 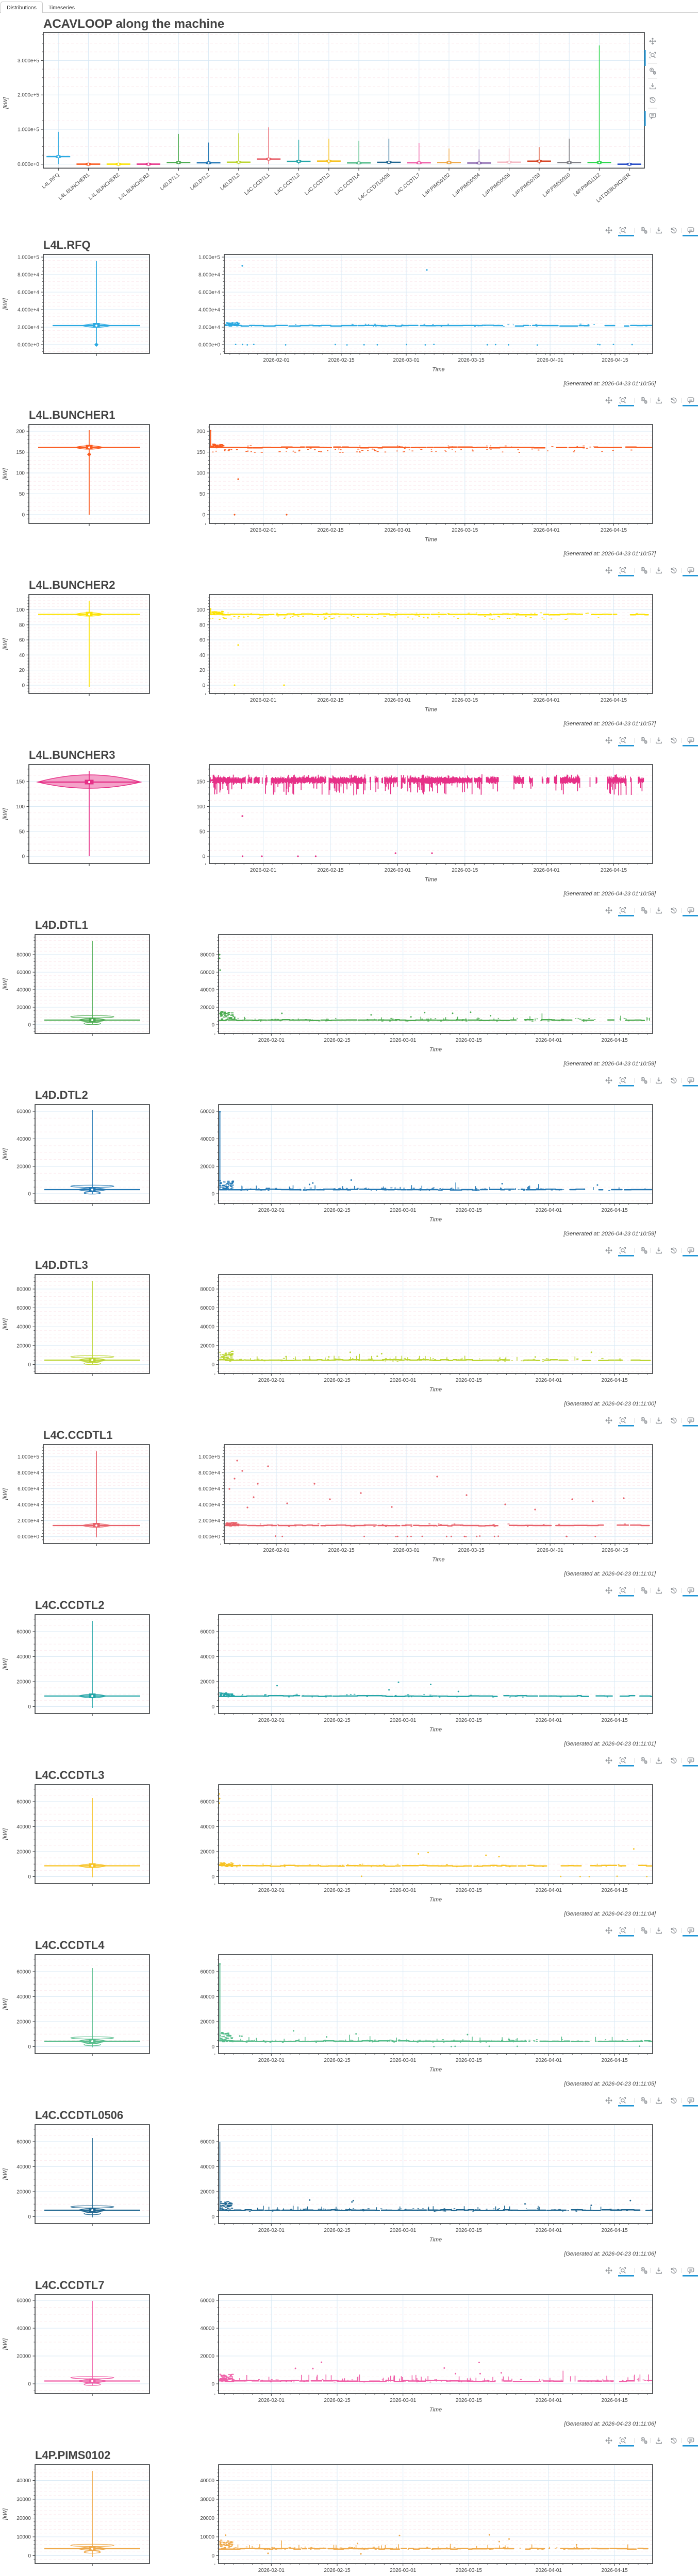 What do you see at coordinates (23, 955) in the screenshot?
I see `svg-text: 80000` at bounding box center [23, 955].